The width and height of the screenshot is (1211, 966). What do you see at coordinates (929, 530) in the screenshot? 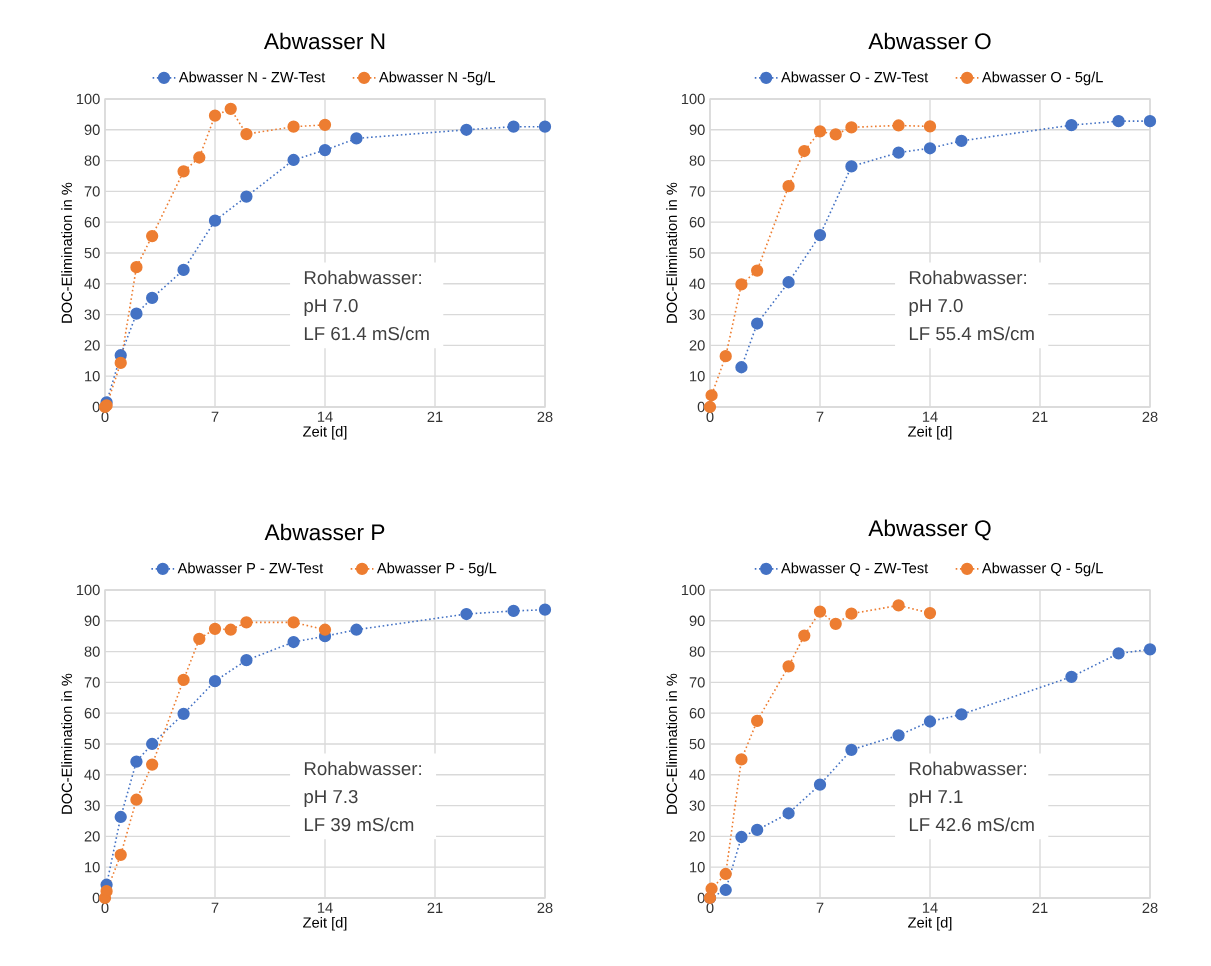
I see `chart-title: Abwasser Q` at bounding box center [929, 530].